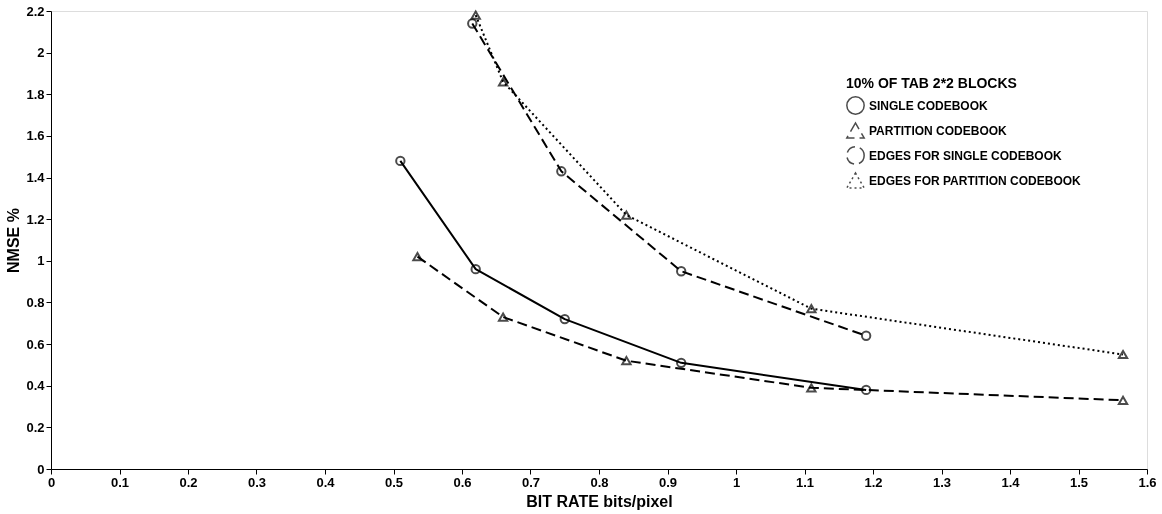  I want to click on x-tick-label: 0.1, so click(120, 482).